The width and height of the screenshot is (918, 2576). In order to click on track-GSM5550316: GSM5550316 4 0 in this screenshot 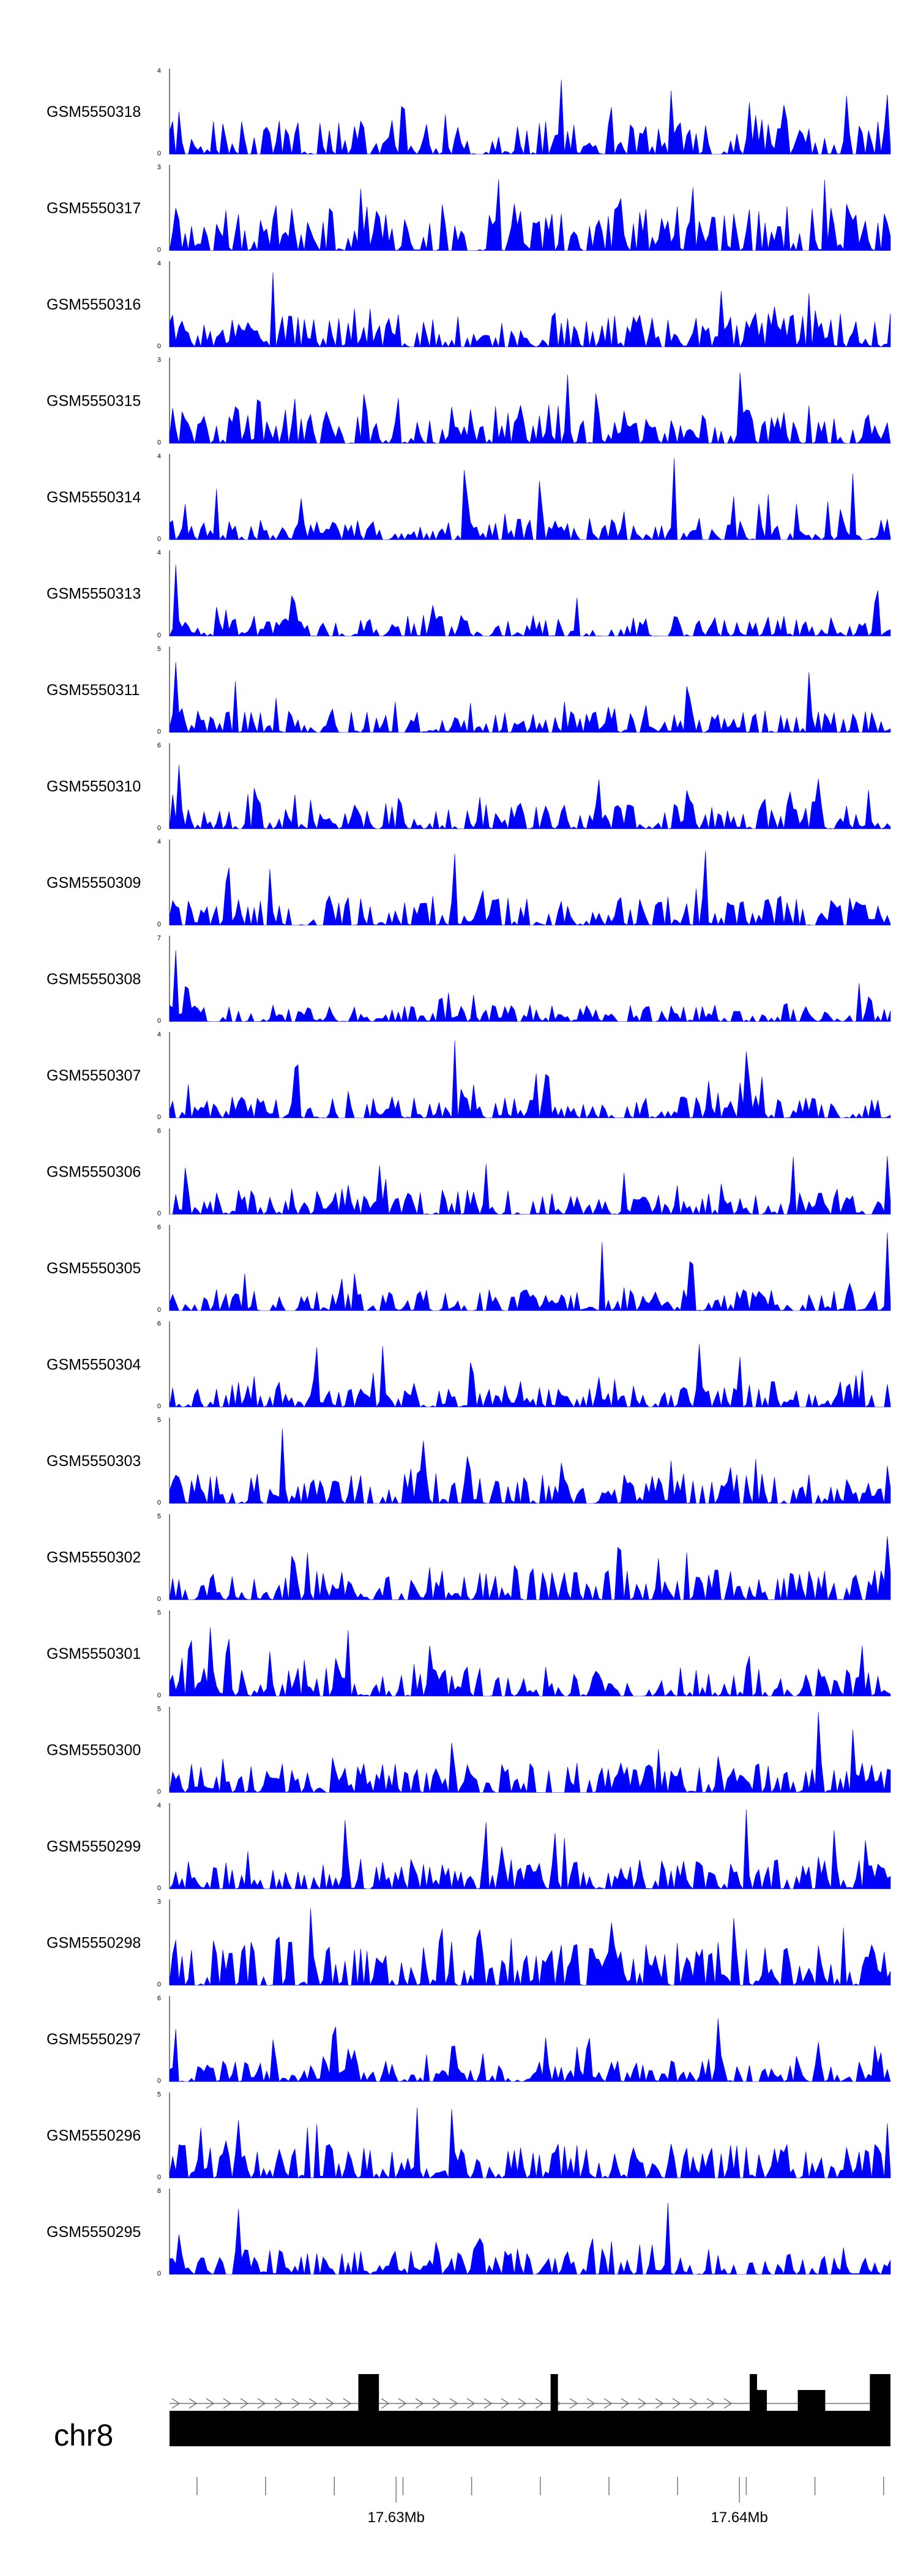, I will do `click(469, 305)`.